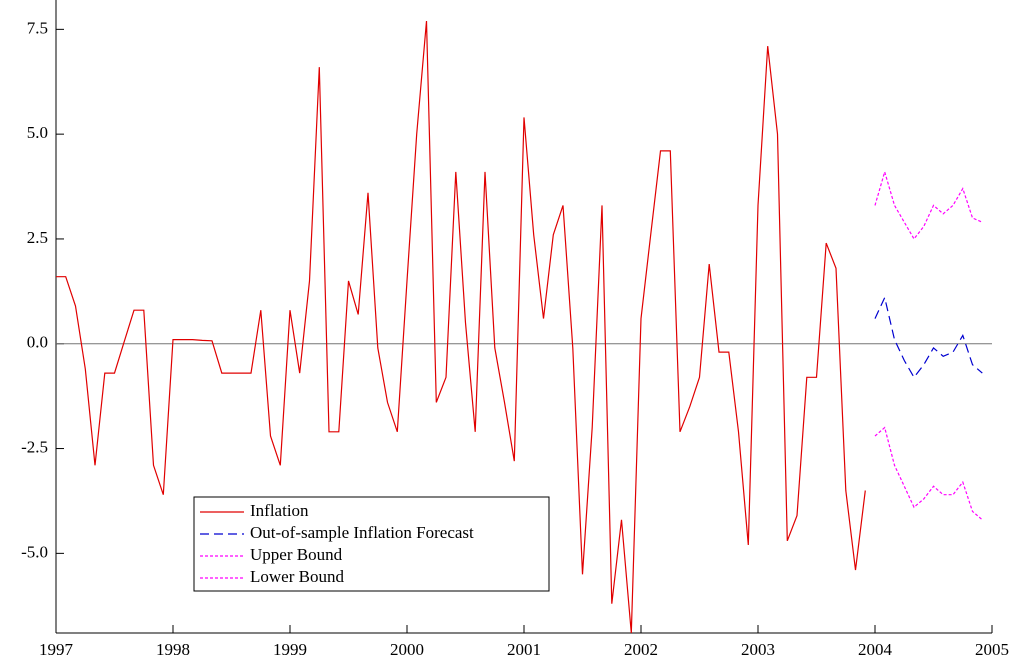 This screenshot has height=668, width=1024. I want to click on legend-label: Lower Bound, so click(297, 576).